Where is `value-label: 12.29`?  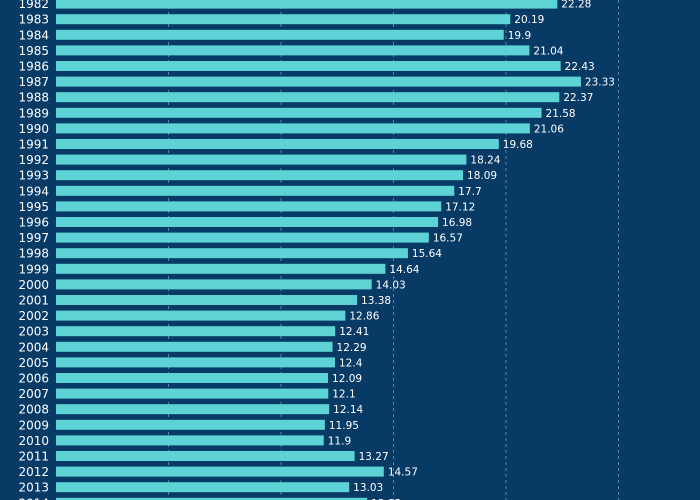
value-label: 12.29 is located at coordinates (352, 348).